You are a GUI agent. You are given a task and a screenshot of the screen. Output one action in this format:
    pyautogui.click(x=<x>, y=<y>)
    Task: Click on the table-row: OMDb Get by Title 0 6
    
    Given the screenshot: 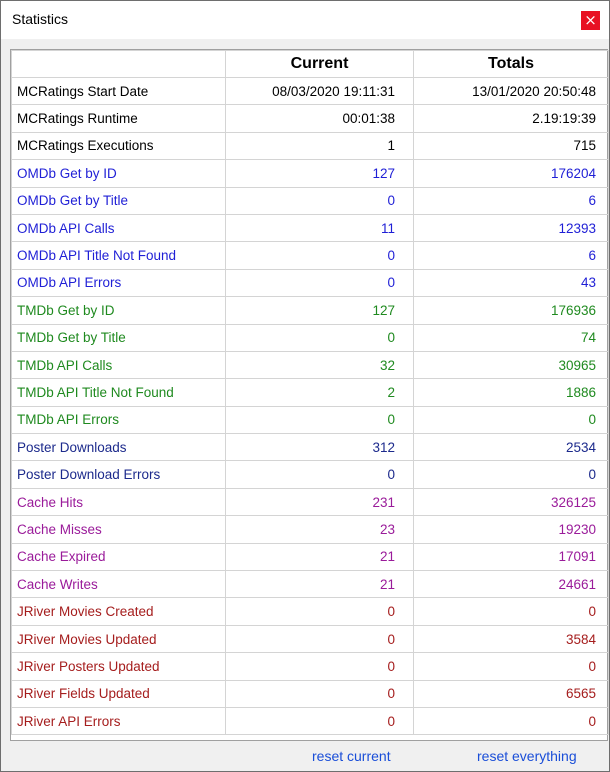 What is the action you would take?
    pyautogui.click(x=310, y=200)
    